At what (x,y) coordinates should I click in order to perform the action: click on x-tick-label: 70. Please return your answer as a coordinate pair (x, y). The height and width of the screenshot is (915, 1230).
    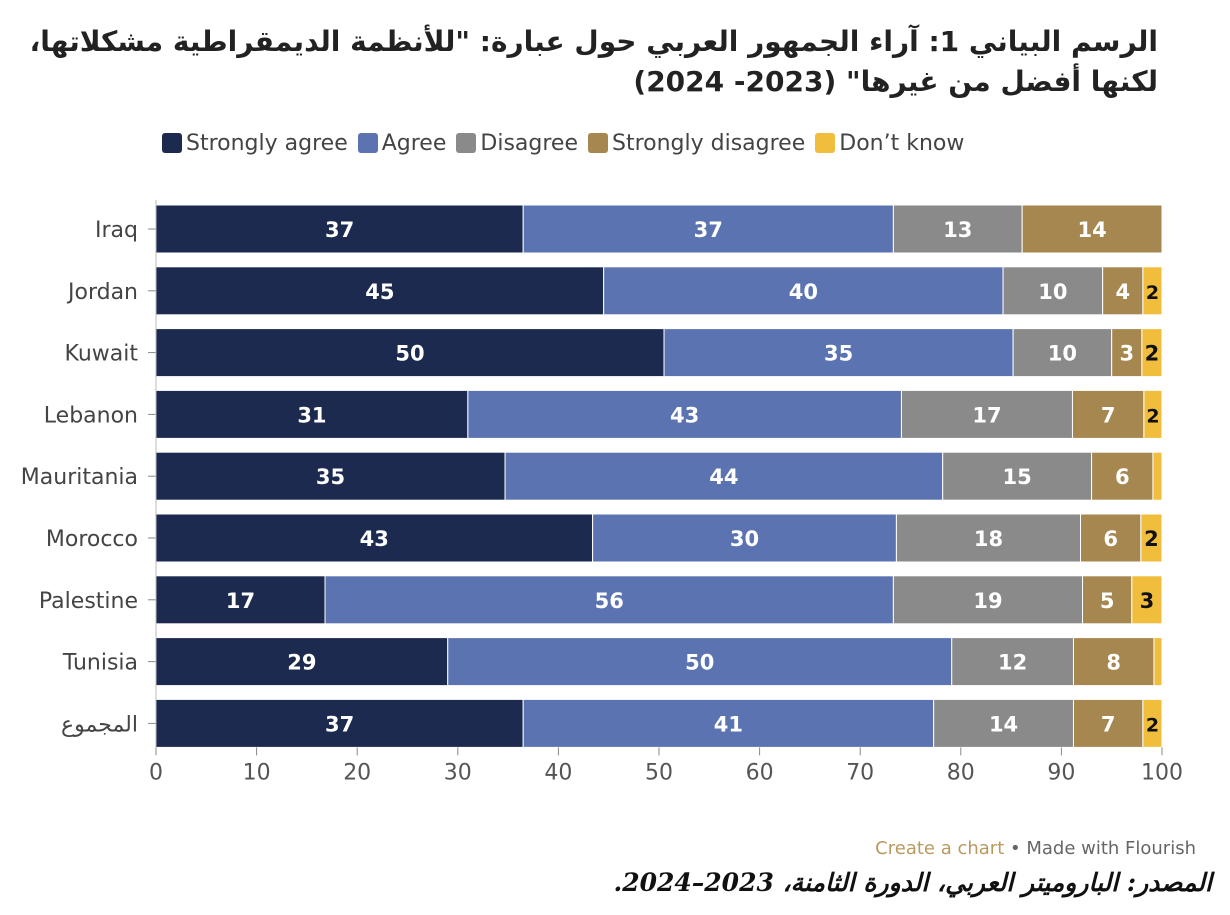
    Looking at the image, I should click on (860, 772).